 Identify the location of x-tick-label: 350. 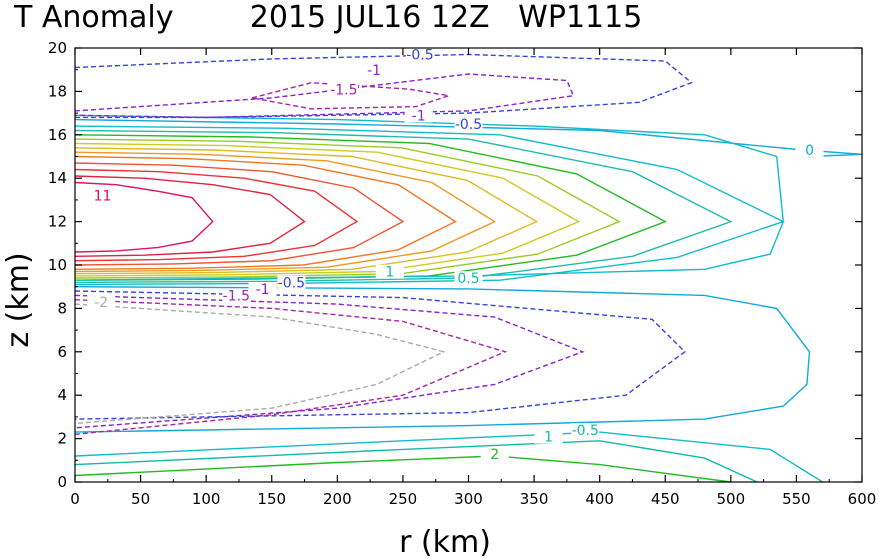
(534, 499).